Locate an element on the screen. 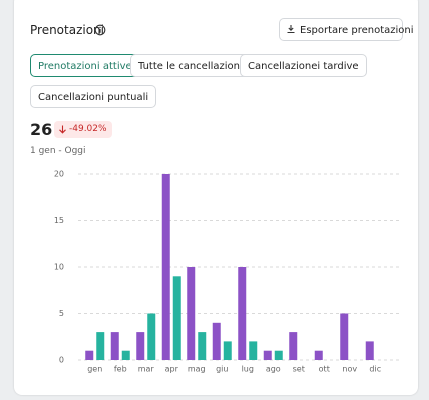 The image size is (429, 400). info-icon is located at coordinates (100, 30).